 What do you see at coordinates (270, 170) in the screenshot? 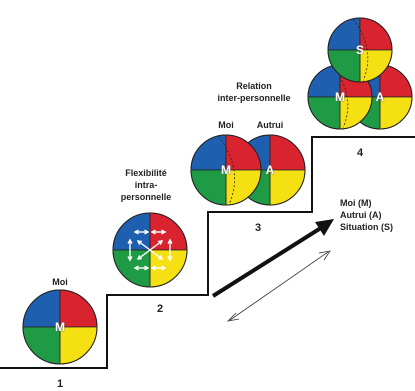
I see `step-3-autrui-circle-letter: A` at bounding box center [270, 170].